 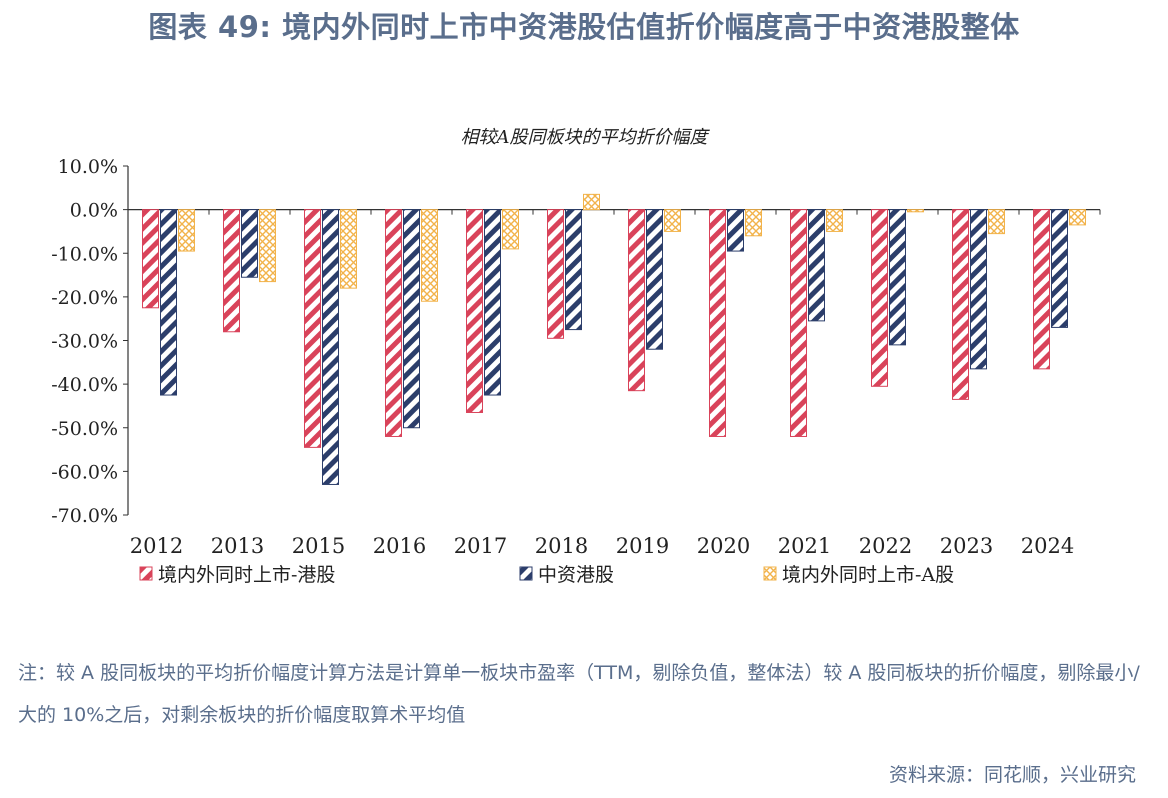 I want to click on bar-1-2022, so click(x=879, y=298).